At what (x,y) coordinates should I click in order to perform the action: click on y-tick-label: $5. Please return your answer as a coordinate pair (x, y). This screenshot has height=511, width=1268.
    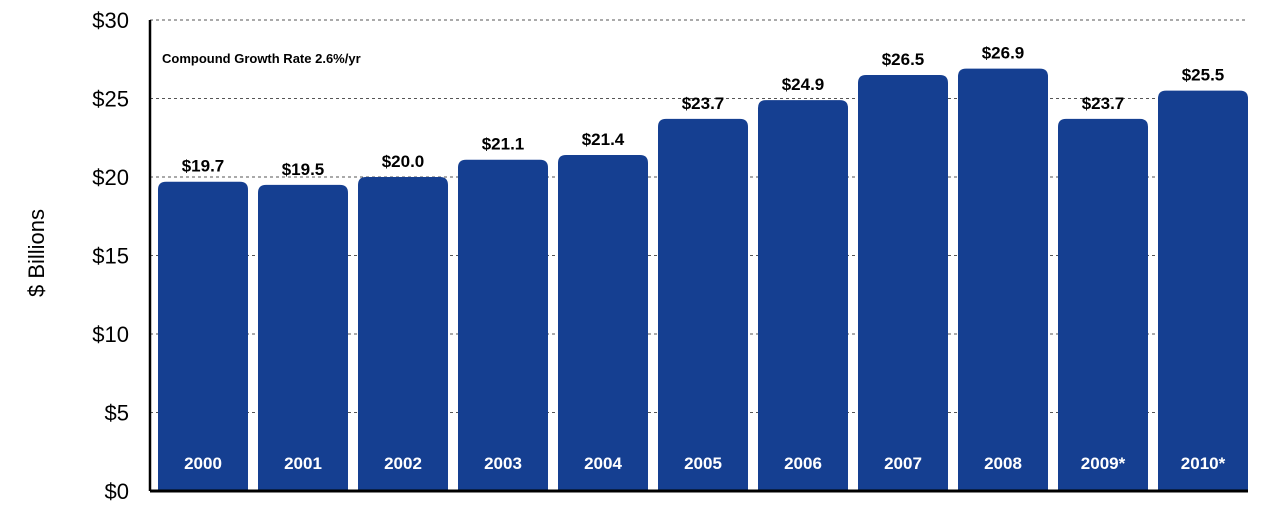
    Looking at the image, I should click on (117, 413).